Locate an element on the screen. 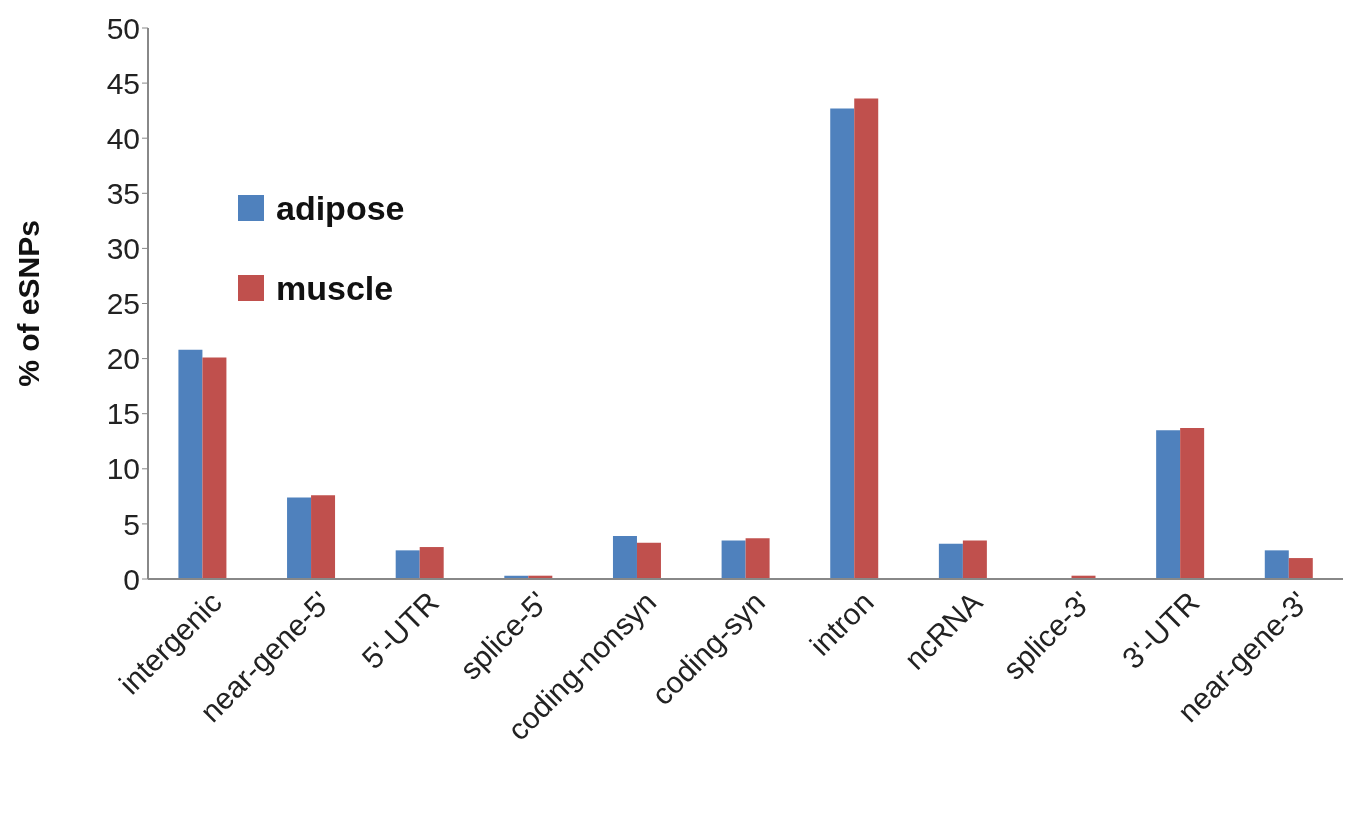 Image resolution: width=1361 pixels, height=819 pixels. y-tick-label: 50 is located at coordinates (123, 28).